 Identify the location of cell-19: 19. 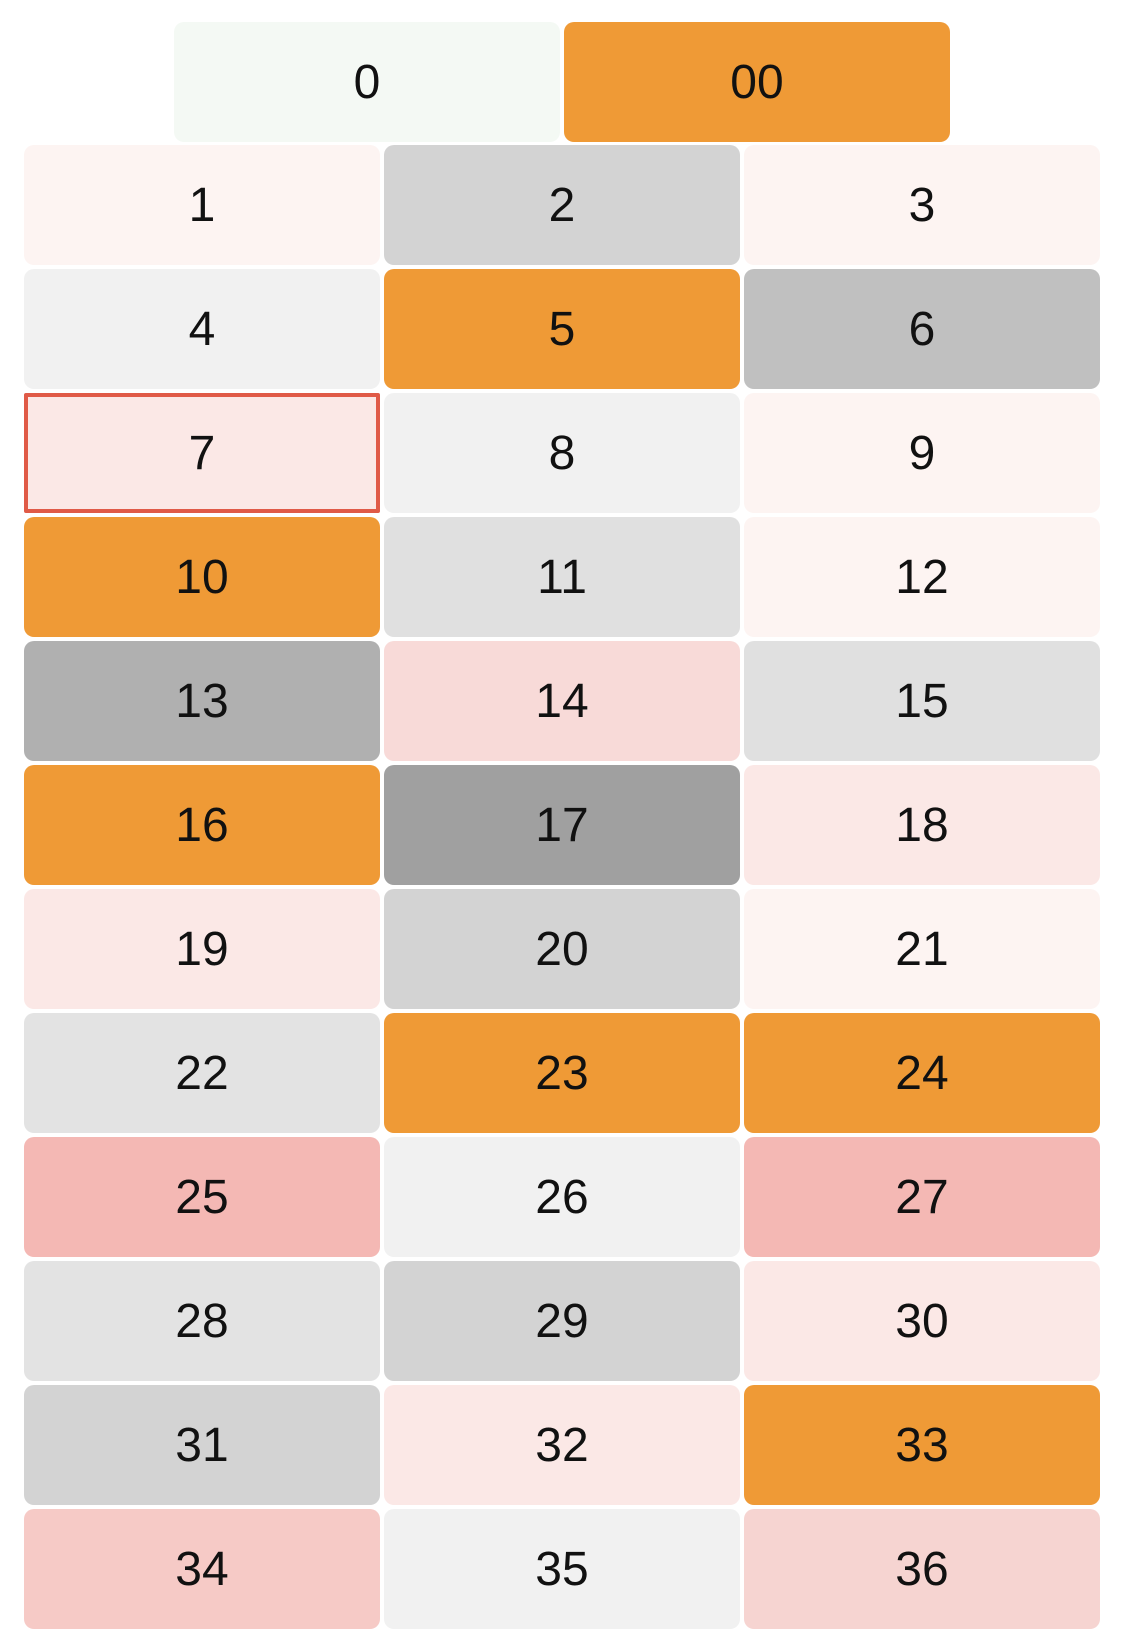
(202, 949).